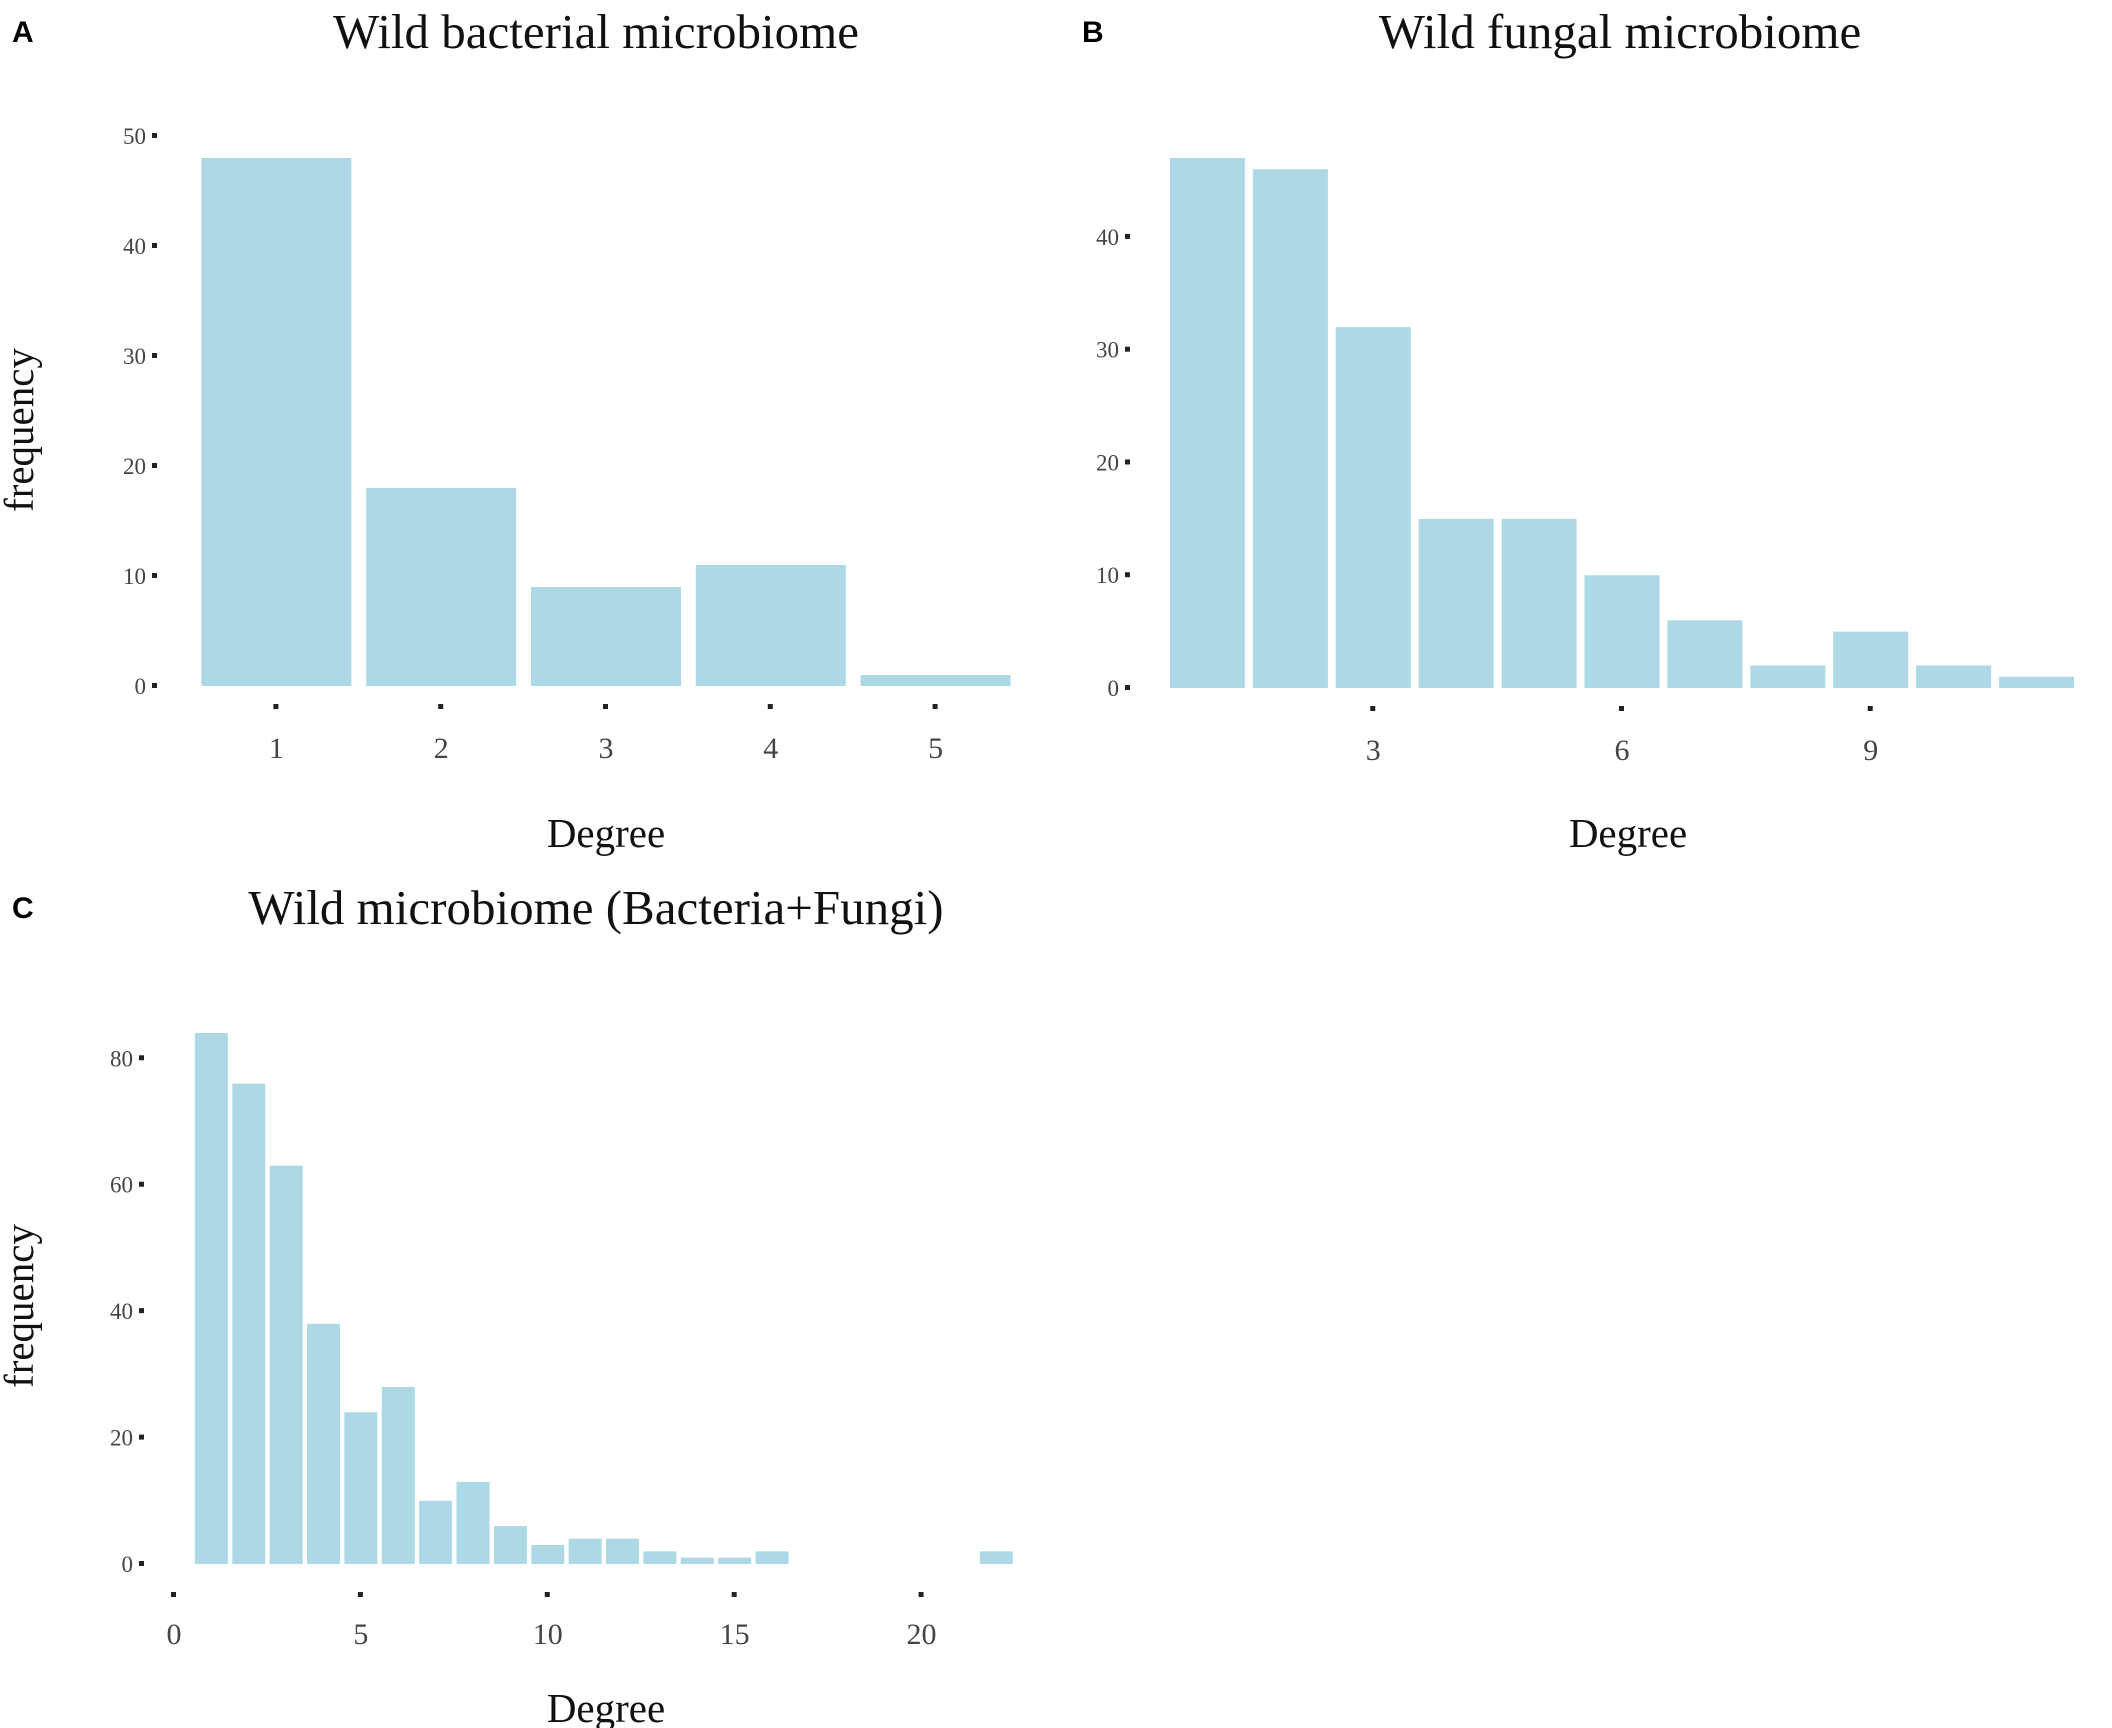 This screenshot has width=2112, height=1728. Describe the element at coordinates (276, 748) in the screenshot. I see `x-tick-label: 1` at that location.